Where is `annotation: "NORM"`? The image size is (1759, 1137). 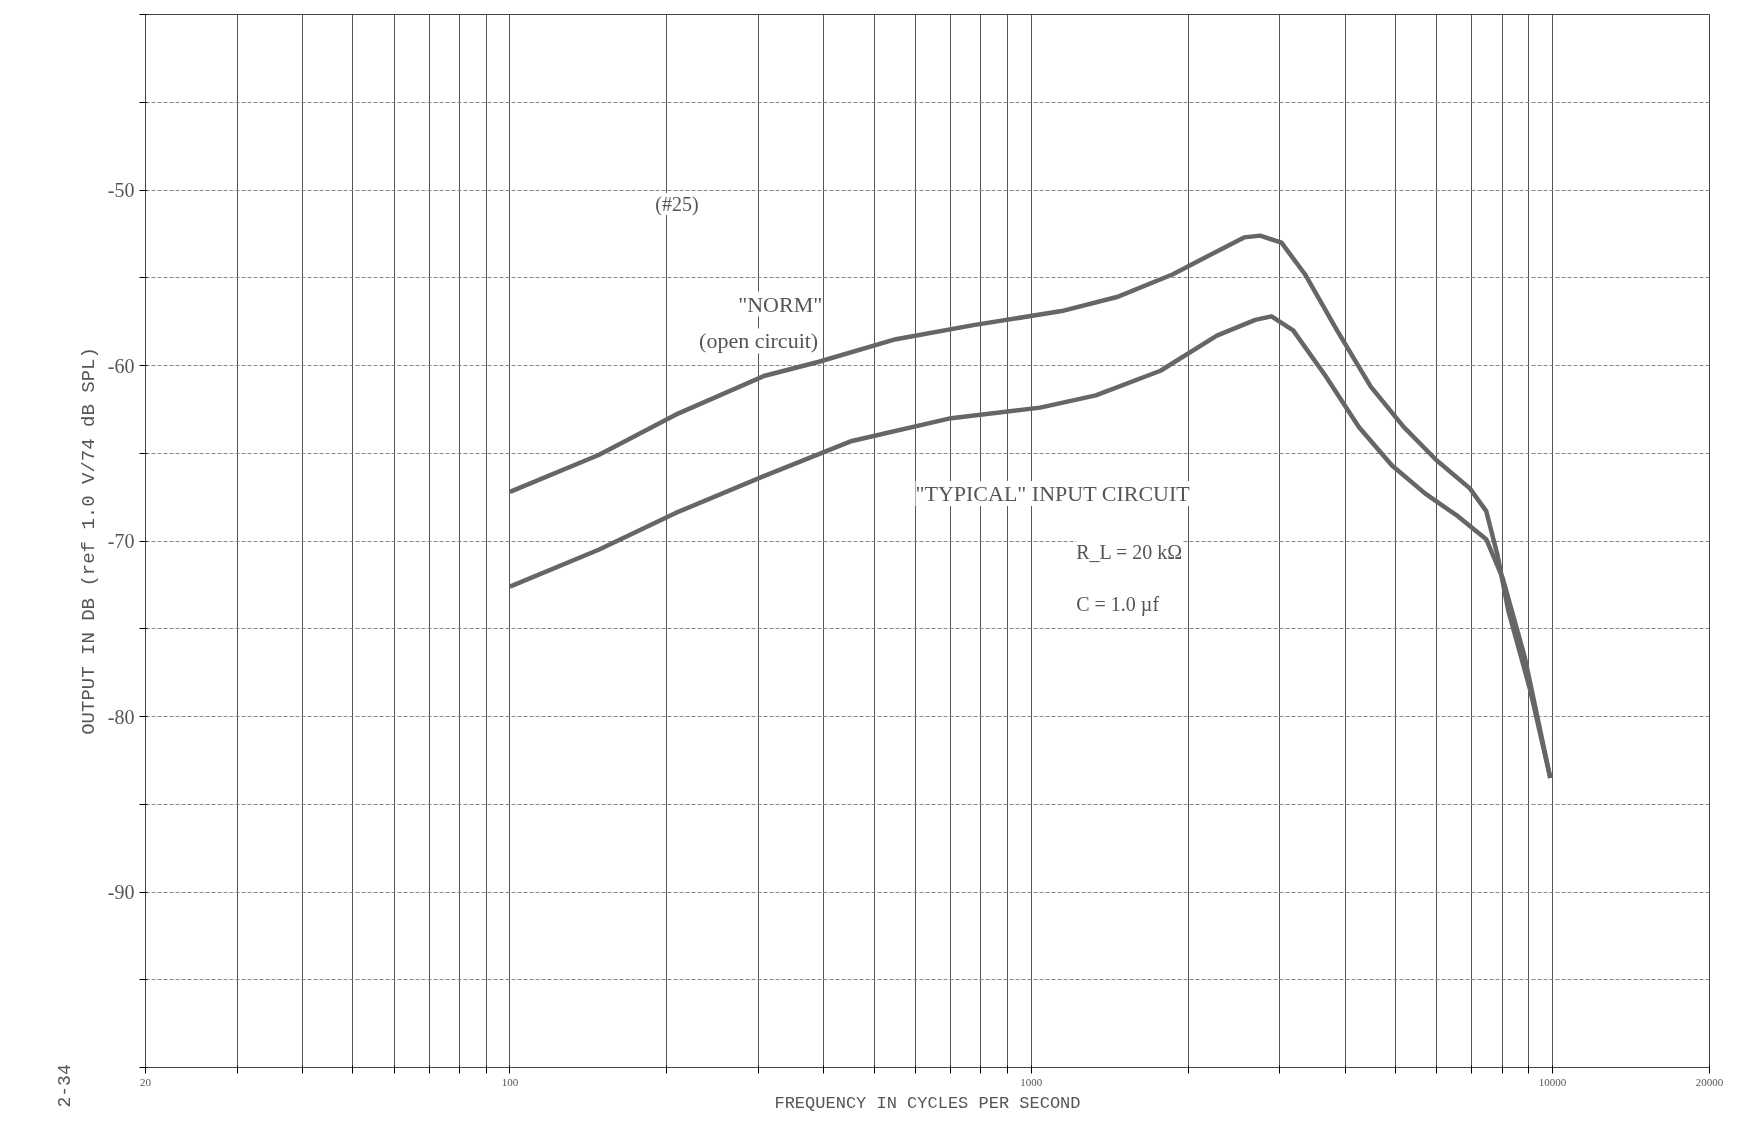
annotation: "NORM" is located at coordinates (780, 304).